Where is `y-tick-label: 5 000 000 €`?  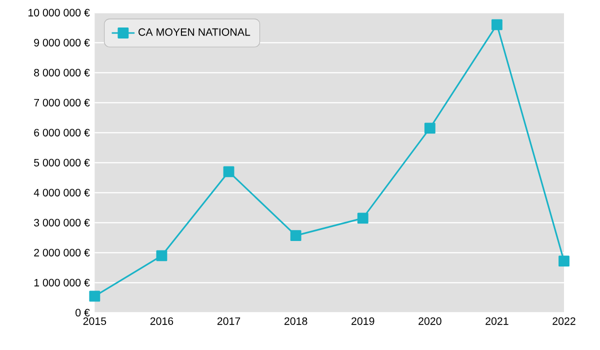
y-tick-label: 5 000 000 € is located at coordinates (62, 162).